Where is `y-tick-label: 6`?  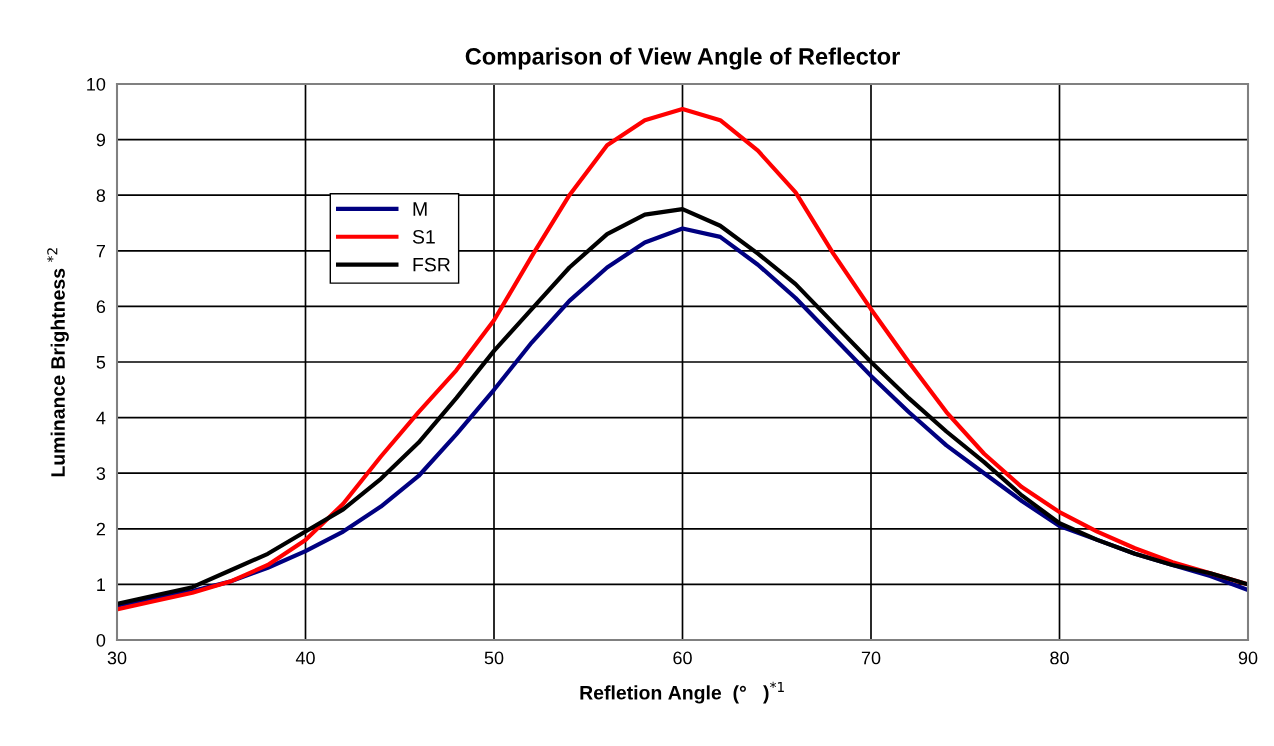
y-tick-label: 6 is located at coordinates (101, 307).